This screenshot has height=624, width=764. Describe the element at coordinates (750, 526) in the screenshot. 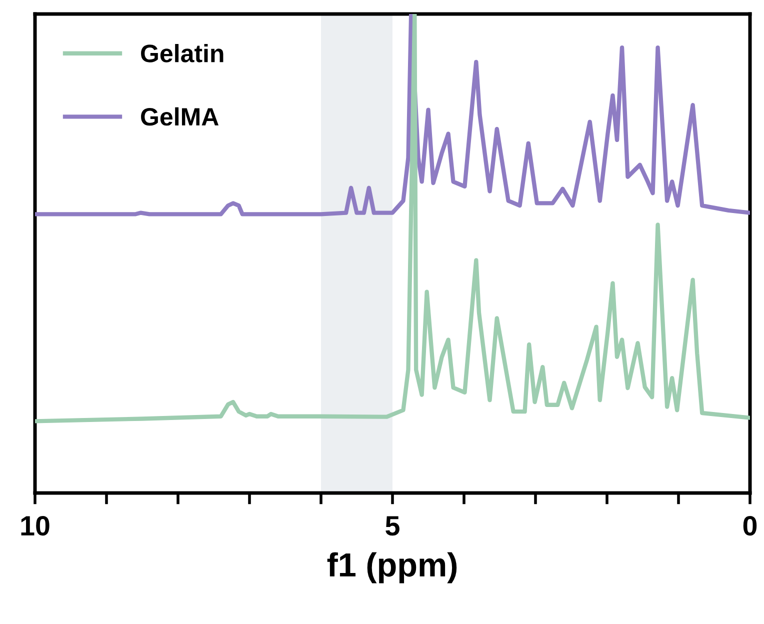

I see `x-tick-label: 0` at that location.